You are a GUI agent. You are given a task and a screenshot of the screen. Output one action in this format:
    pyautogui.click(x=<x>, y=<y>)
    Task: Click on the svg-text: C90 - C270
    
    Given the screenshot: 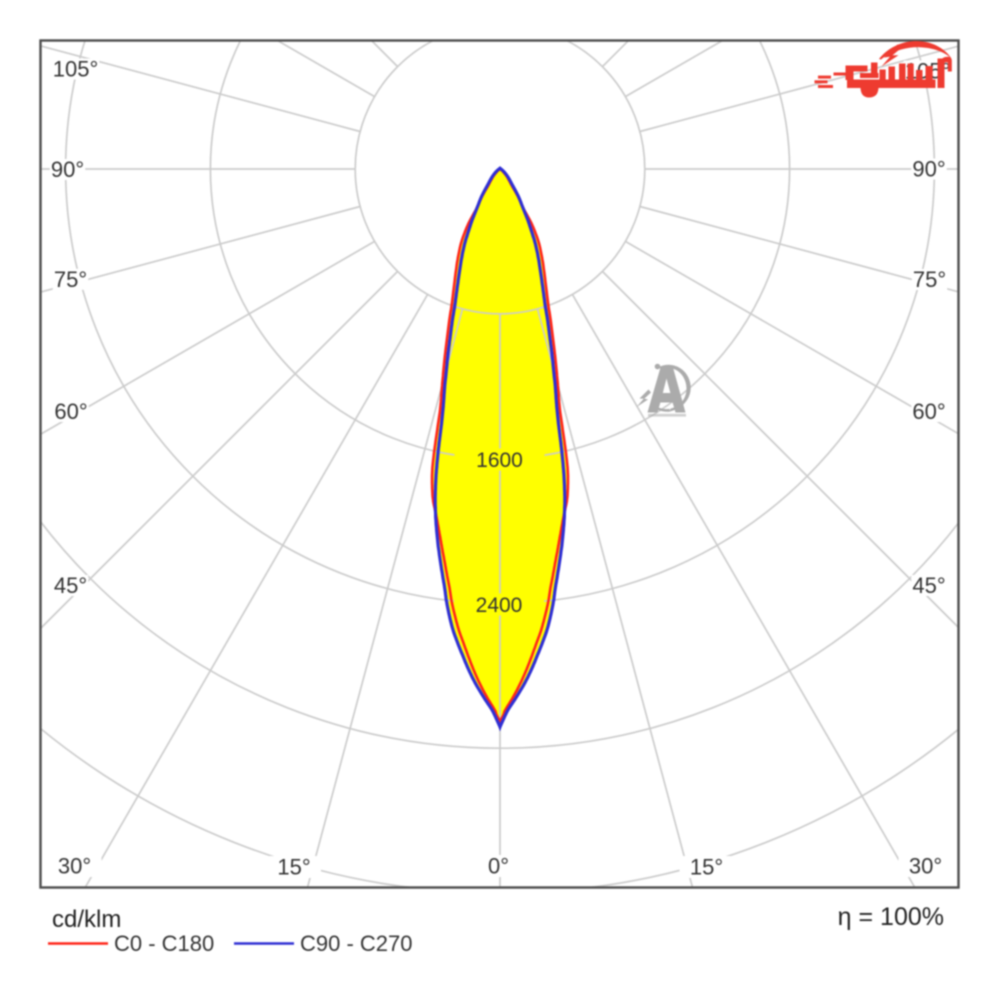 What is the action you would take?
    pyautogui.click(x=356, y=943)
    